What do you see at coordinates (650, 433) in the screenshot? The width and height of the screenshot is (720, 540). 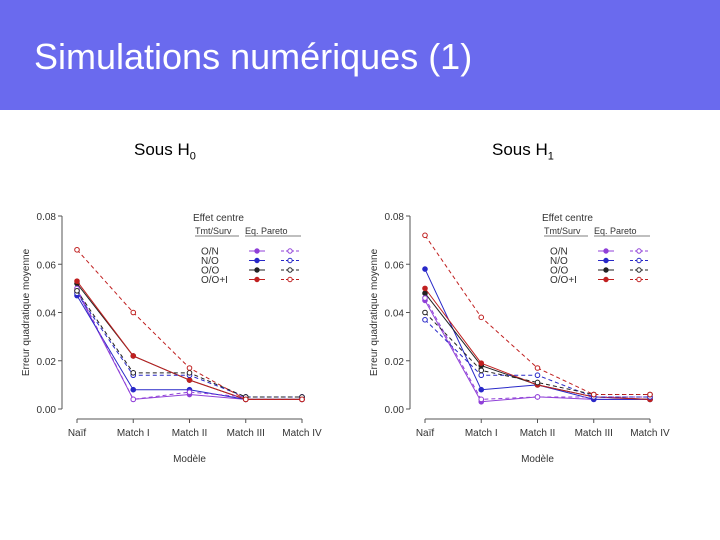 I see `right-x-tick-label: Match IV` at bounding box center [650, 433].